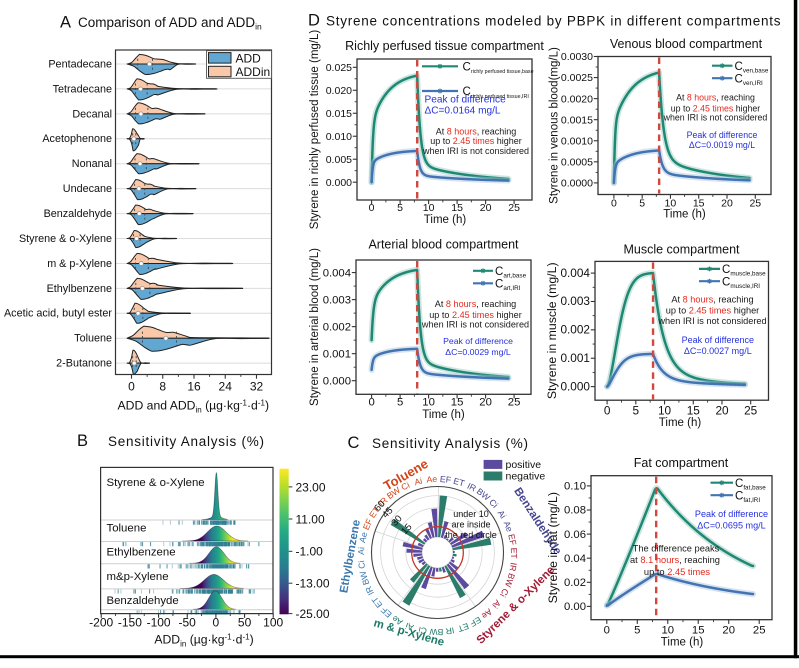 This screenshot has height=668, width=799. Describe the element at coordinates (676, 548) in the screenshot. I see `svg-text: The difference peaks` at that location.